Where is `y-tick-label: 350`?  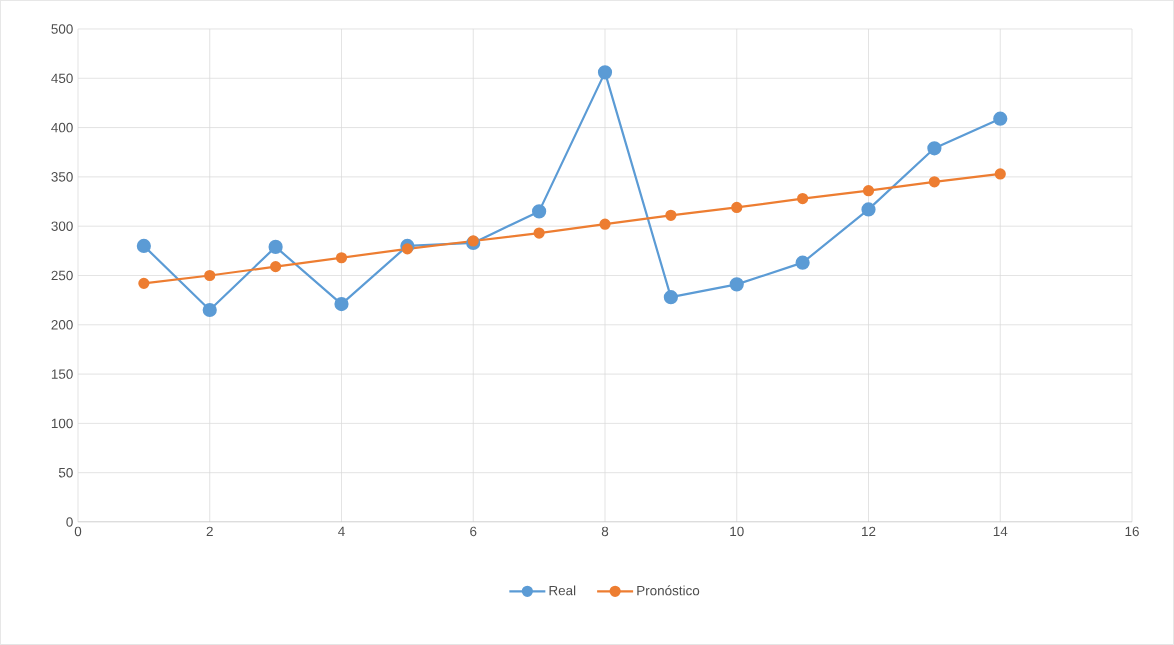 y-tick-label: 350 is located at coordinates (62, 177).